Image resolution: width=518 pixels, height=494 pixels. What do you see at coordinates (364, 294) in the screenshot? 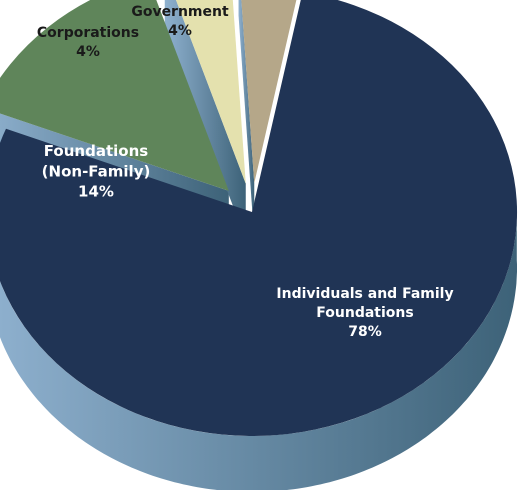
I see `slice-name-label: Individuals and Family` at bounding box center [364, 294].